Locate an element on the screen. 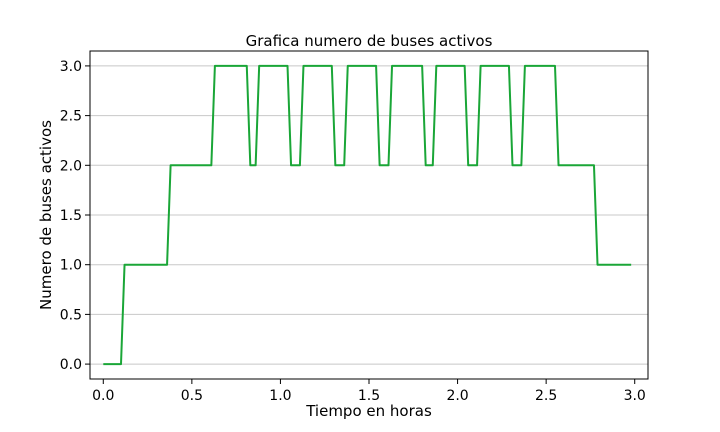  y-tick-label-1: 0.5 is located at coordinates (71, 315).